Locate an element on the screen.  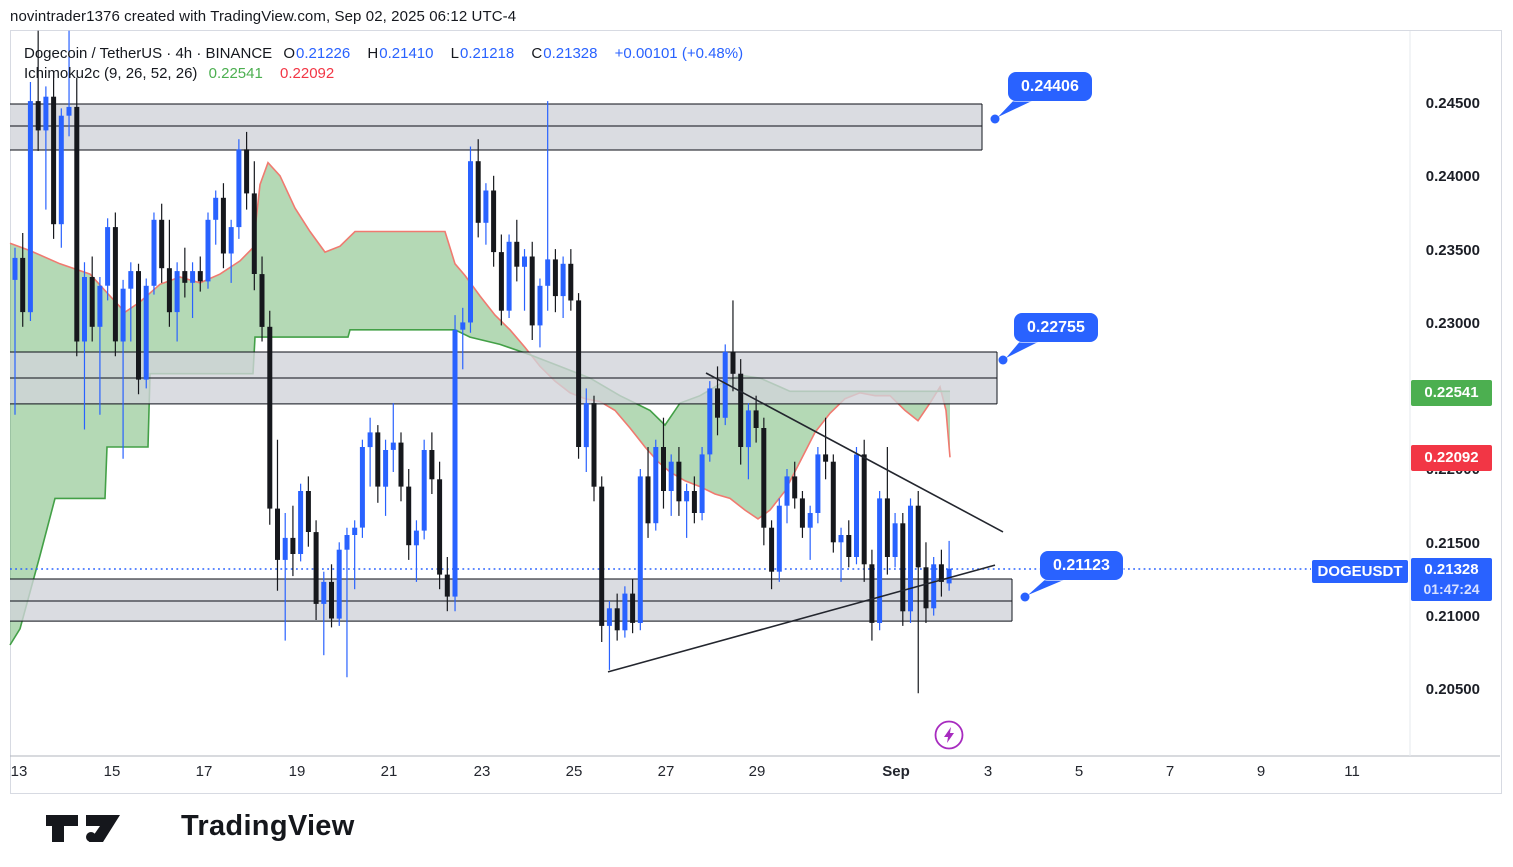
ohlc-high-value: 0.21410 is located at coordinates (406, 53).